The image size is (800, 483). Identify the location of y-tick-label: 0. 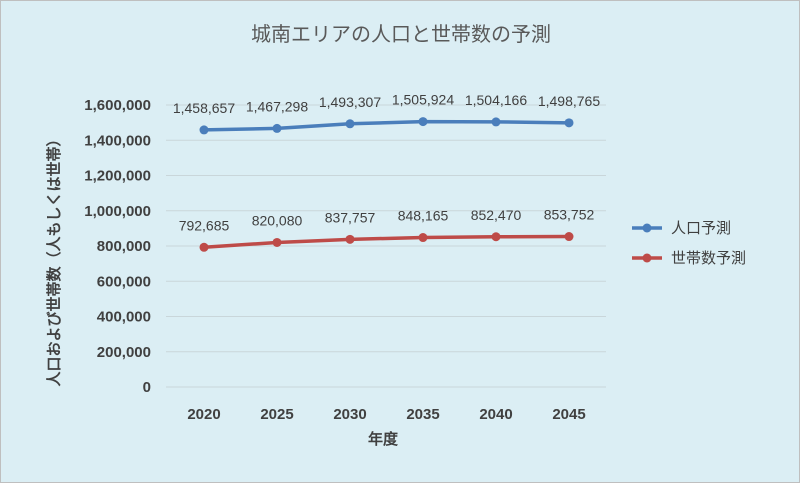
(147, 387).